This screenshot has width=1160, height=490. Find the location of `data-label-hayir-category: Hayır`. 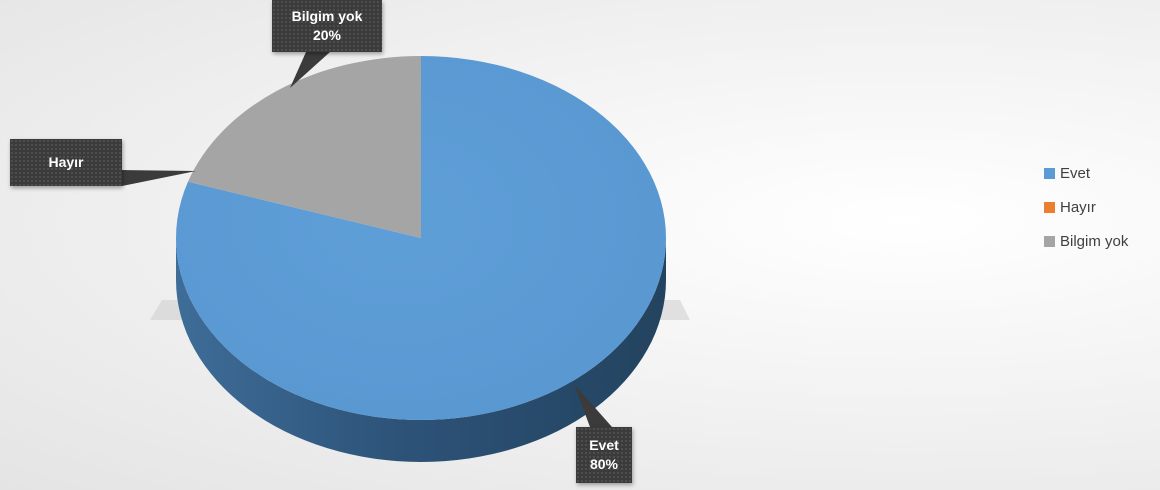

data-label-hayir-category: Hayır is located at coordinates (66, 162).